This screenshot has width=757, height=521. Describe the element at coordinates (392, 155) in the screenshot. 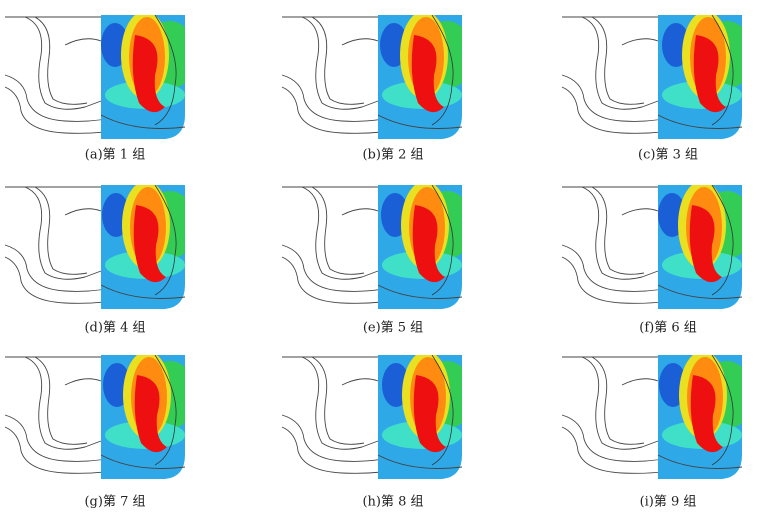

I see `panel-caption: (b)第 2 组` at that location.